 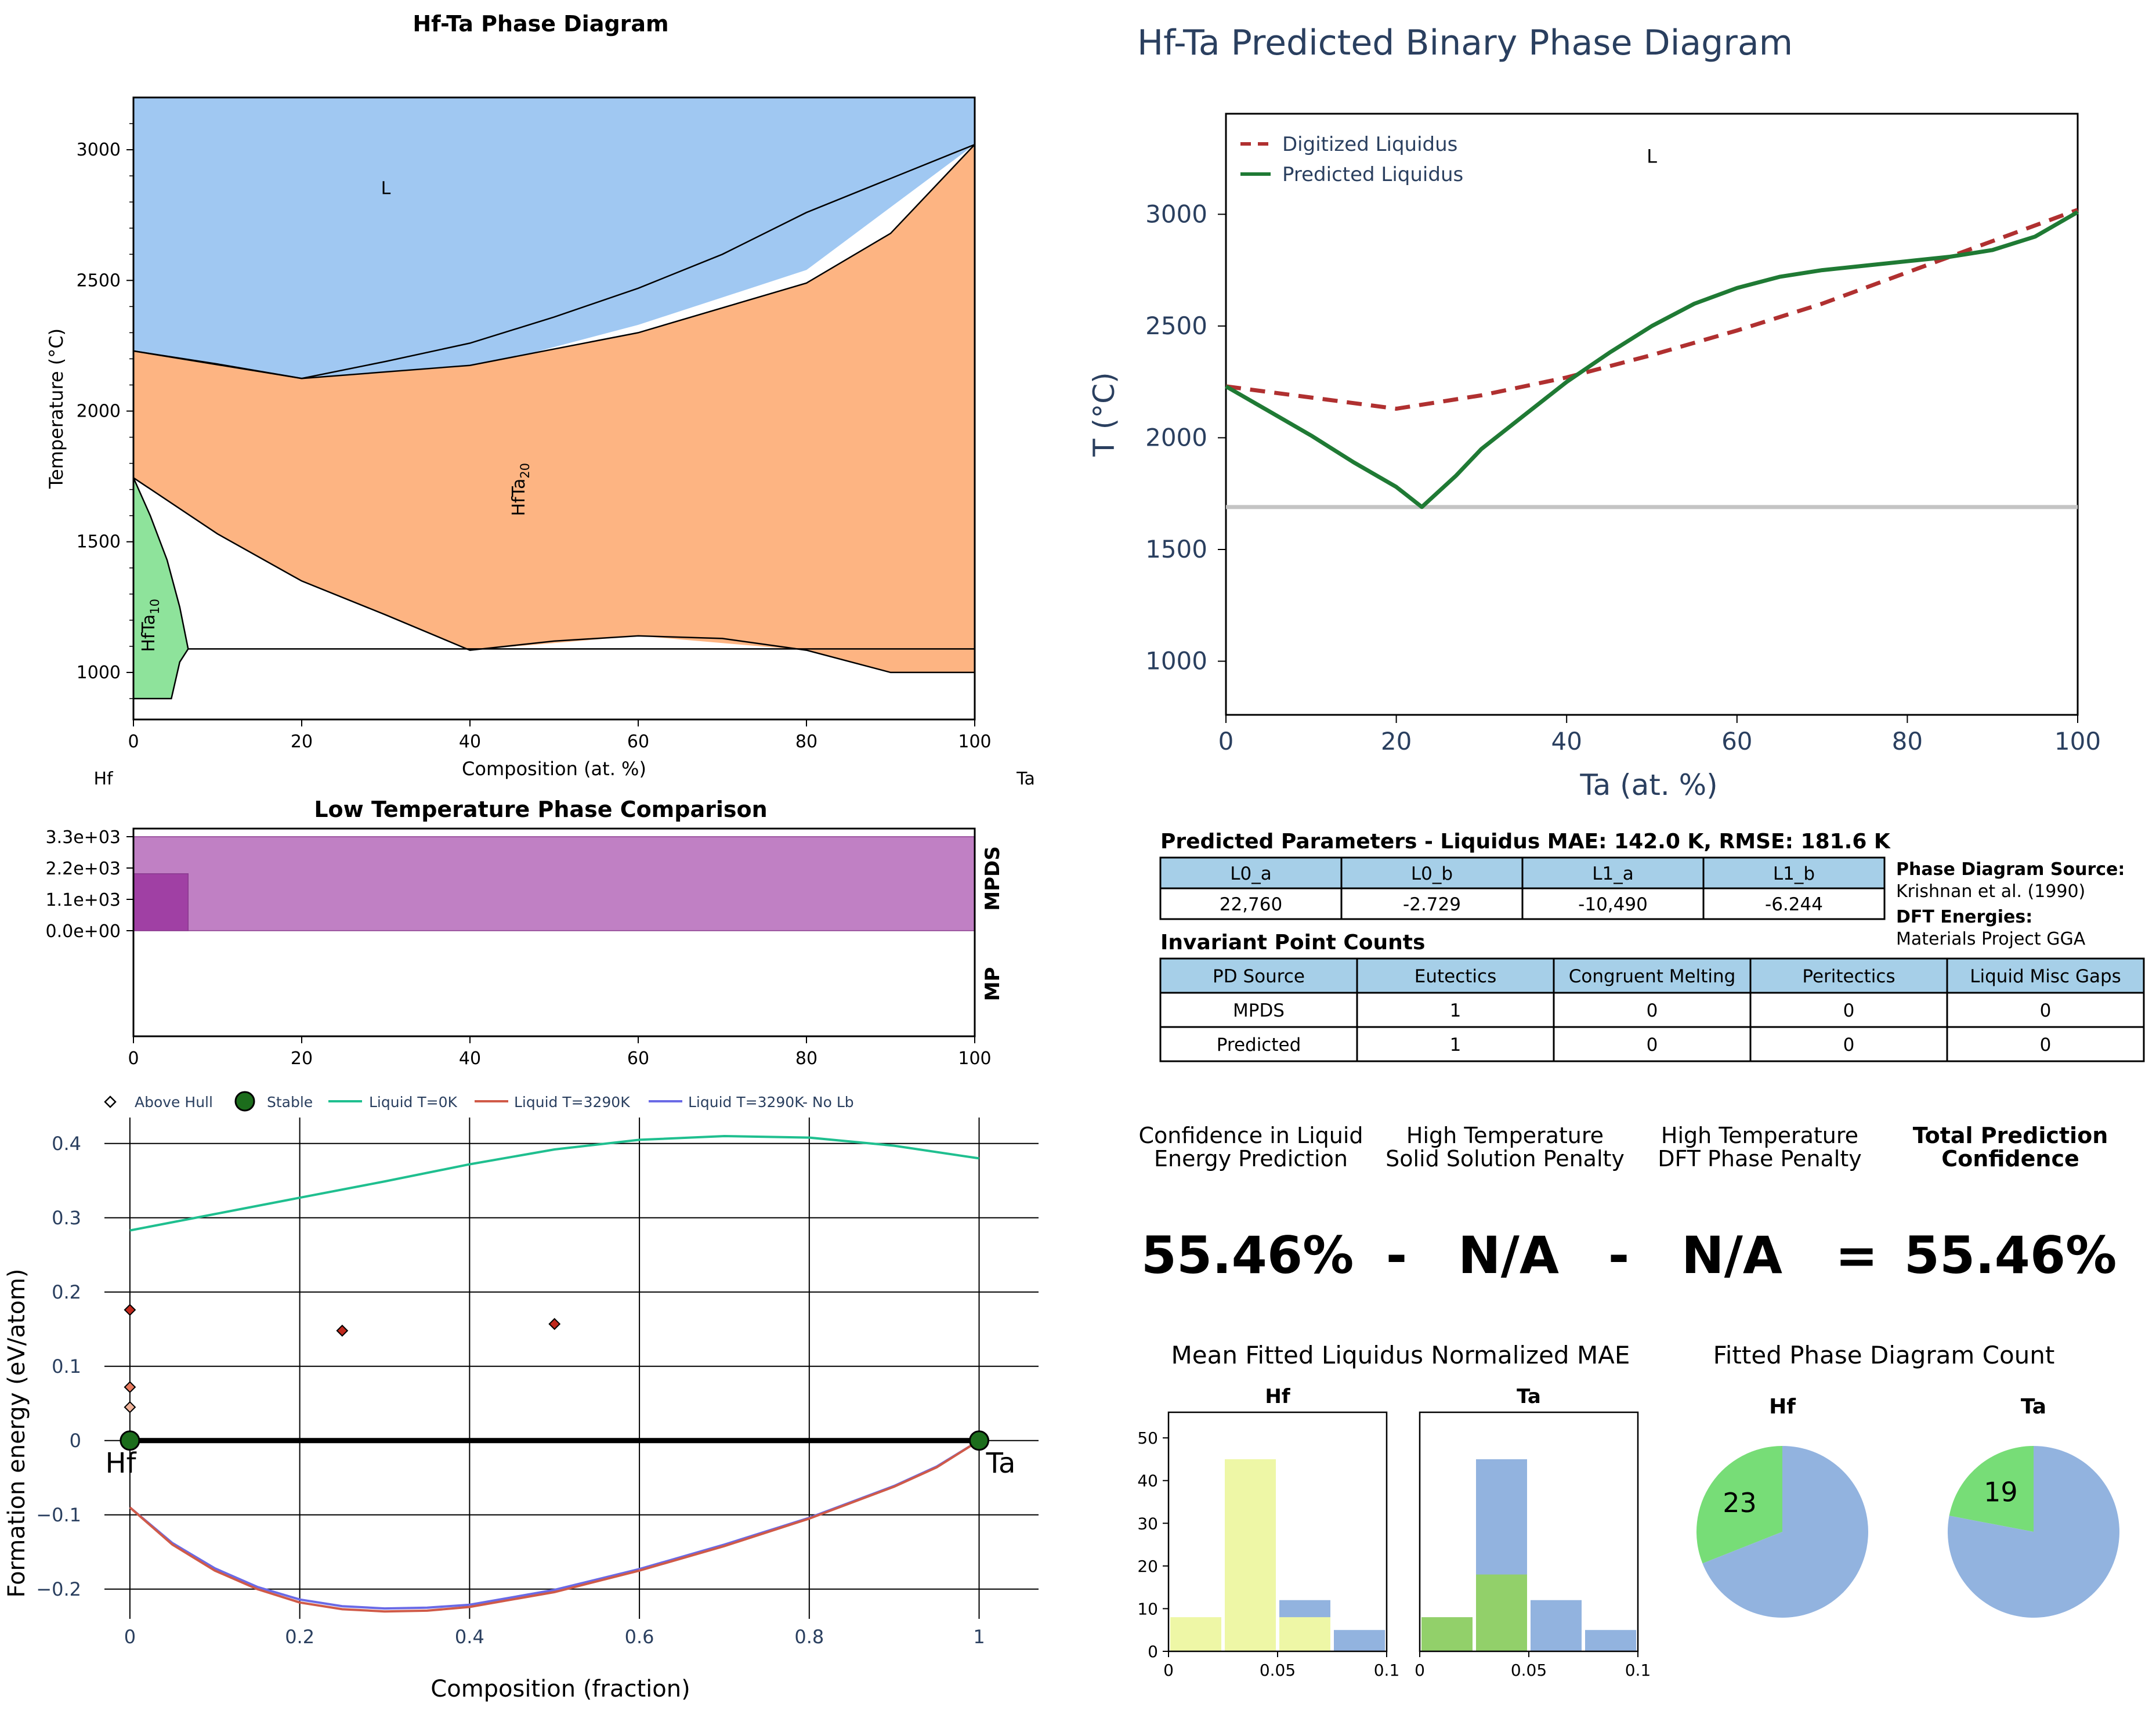 What do you see at coordinates (1465, 43) in the screenshot?
I see `predicted-diagram-title: Hf-Ta Predicted Binary Phase Diagram` at bounding box center [1465, 43].